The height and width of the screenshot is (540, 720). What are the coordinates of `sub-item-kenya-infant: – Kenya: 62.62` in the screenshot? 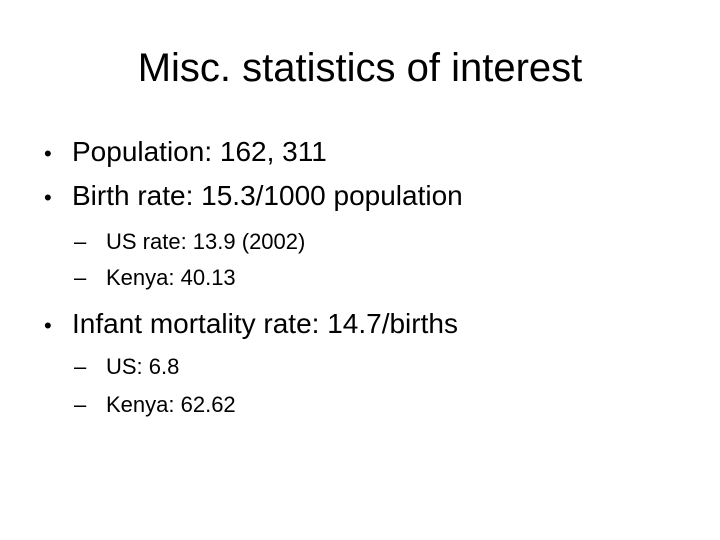 It's located at (324, 405).